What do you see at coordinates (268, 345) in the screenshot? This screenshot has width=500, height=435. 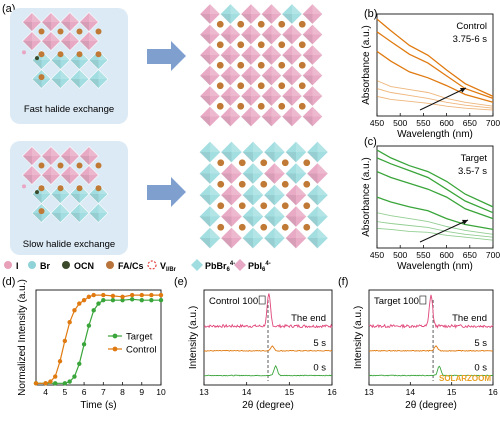 I see `xrd-pattern: 5 s` at bounding box center [268, 345].